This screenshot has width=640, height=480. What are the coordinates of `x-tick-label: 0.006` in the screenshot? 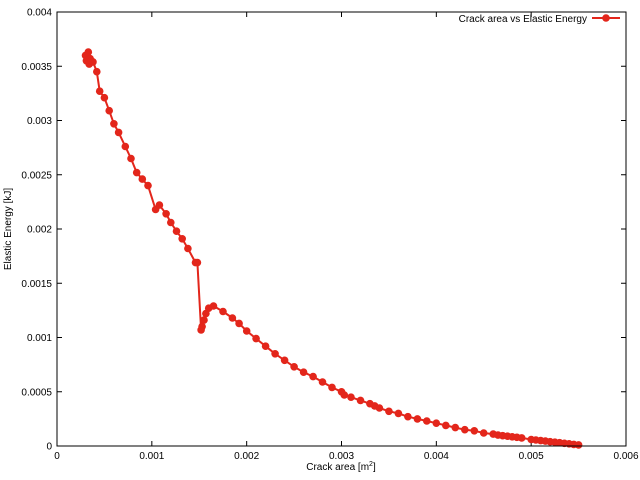 It's located at (625, 456).